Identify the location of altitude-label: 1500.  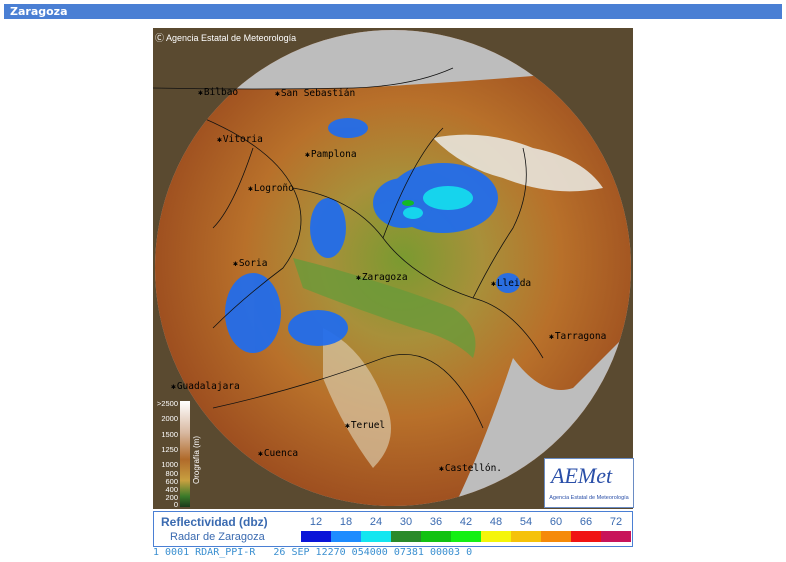
(169, 434).